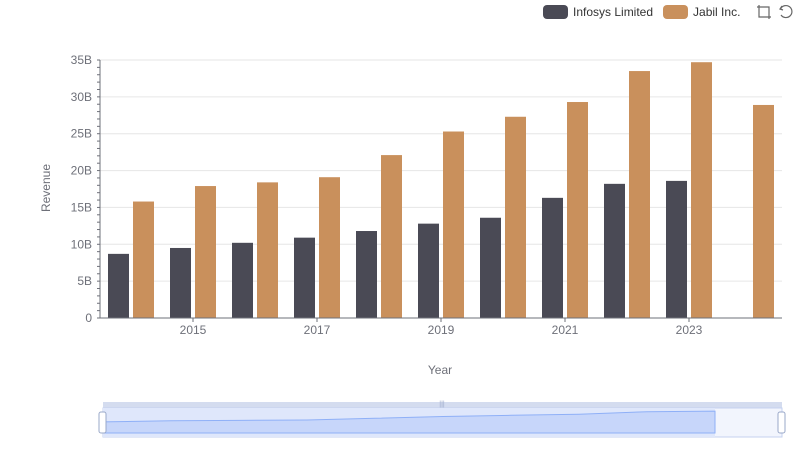 The image size is (800, 461). Describe the element at coordinates (689, 330) in the screenshot. I see `x-tick-label: 2023` at that location.